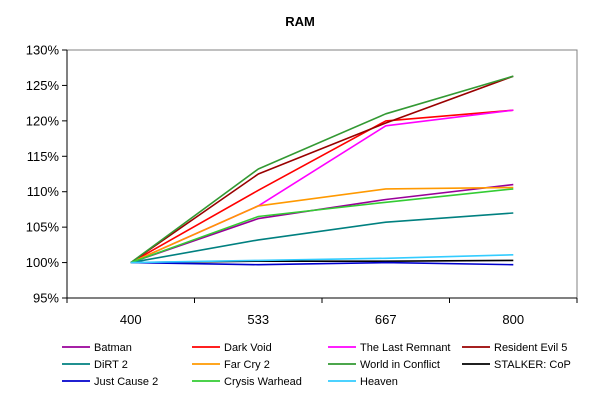 The height and width of the screenshot is (400, 600). I want to click on y-tick-label: 110%, so click(43, 191).